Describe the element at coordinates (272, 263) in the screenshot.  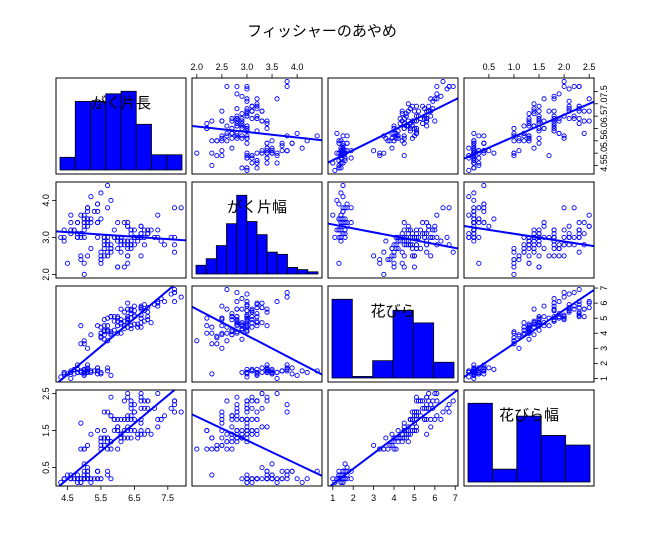
I see `histogram-bar` at that location.